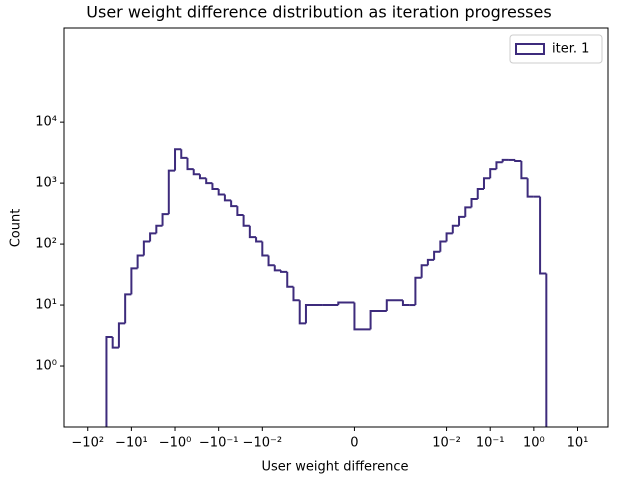  Describe the element at coordinates (175, 443) in the screenshot. I see `x-tick-label: −10⁰` at that location.